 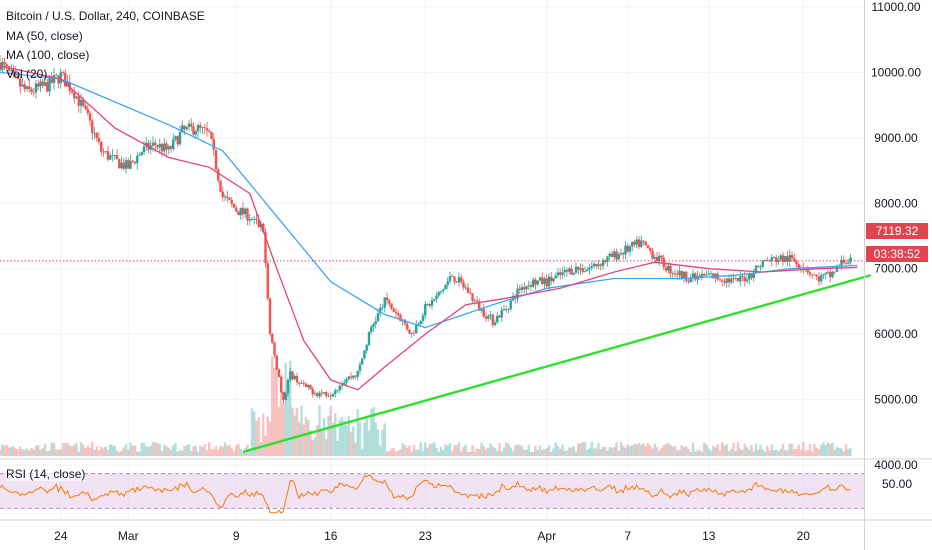 What do you see at coordinates (27, 74) in the screenshot?
I see `legend-volume: Vol (20)` at bounding box center [27, 74].